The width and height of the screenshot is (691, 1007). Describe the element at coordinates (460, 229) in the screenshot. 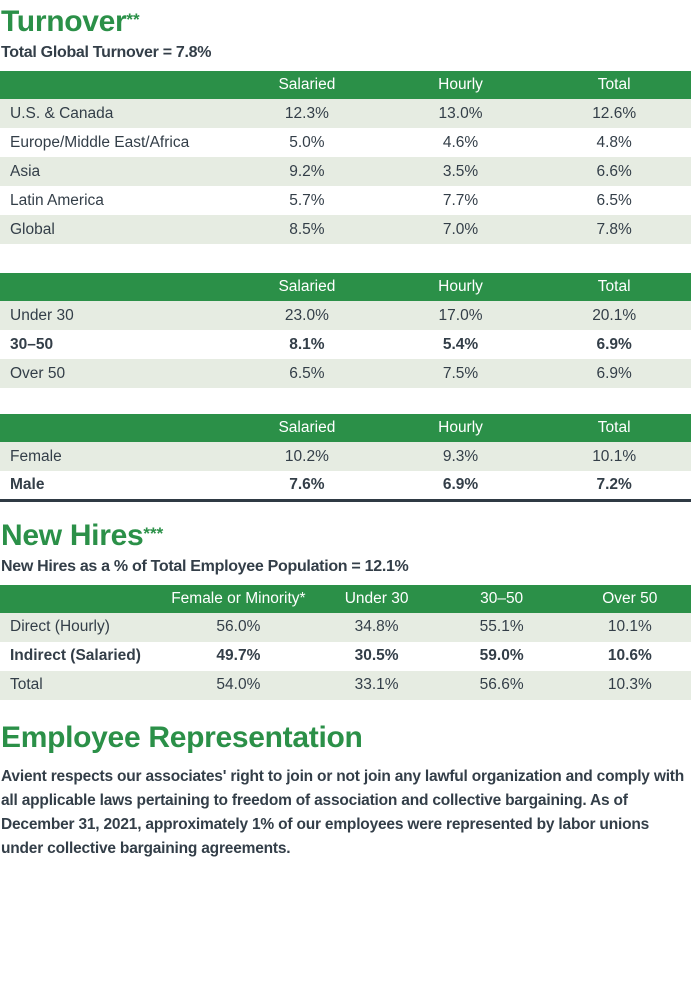

I see `value-cell: 7.0%` at that location.